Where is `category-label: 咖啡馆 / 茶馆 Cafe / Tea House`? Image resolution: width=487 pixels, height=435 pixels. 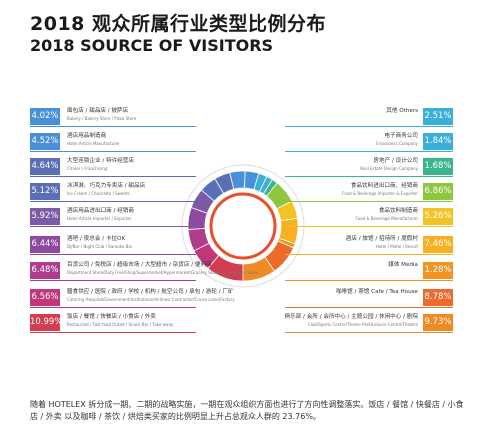
category-label: 咖啡馆 / 茶馆 Cafe / Tea House is located at coordinates (376, 292).